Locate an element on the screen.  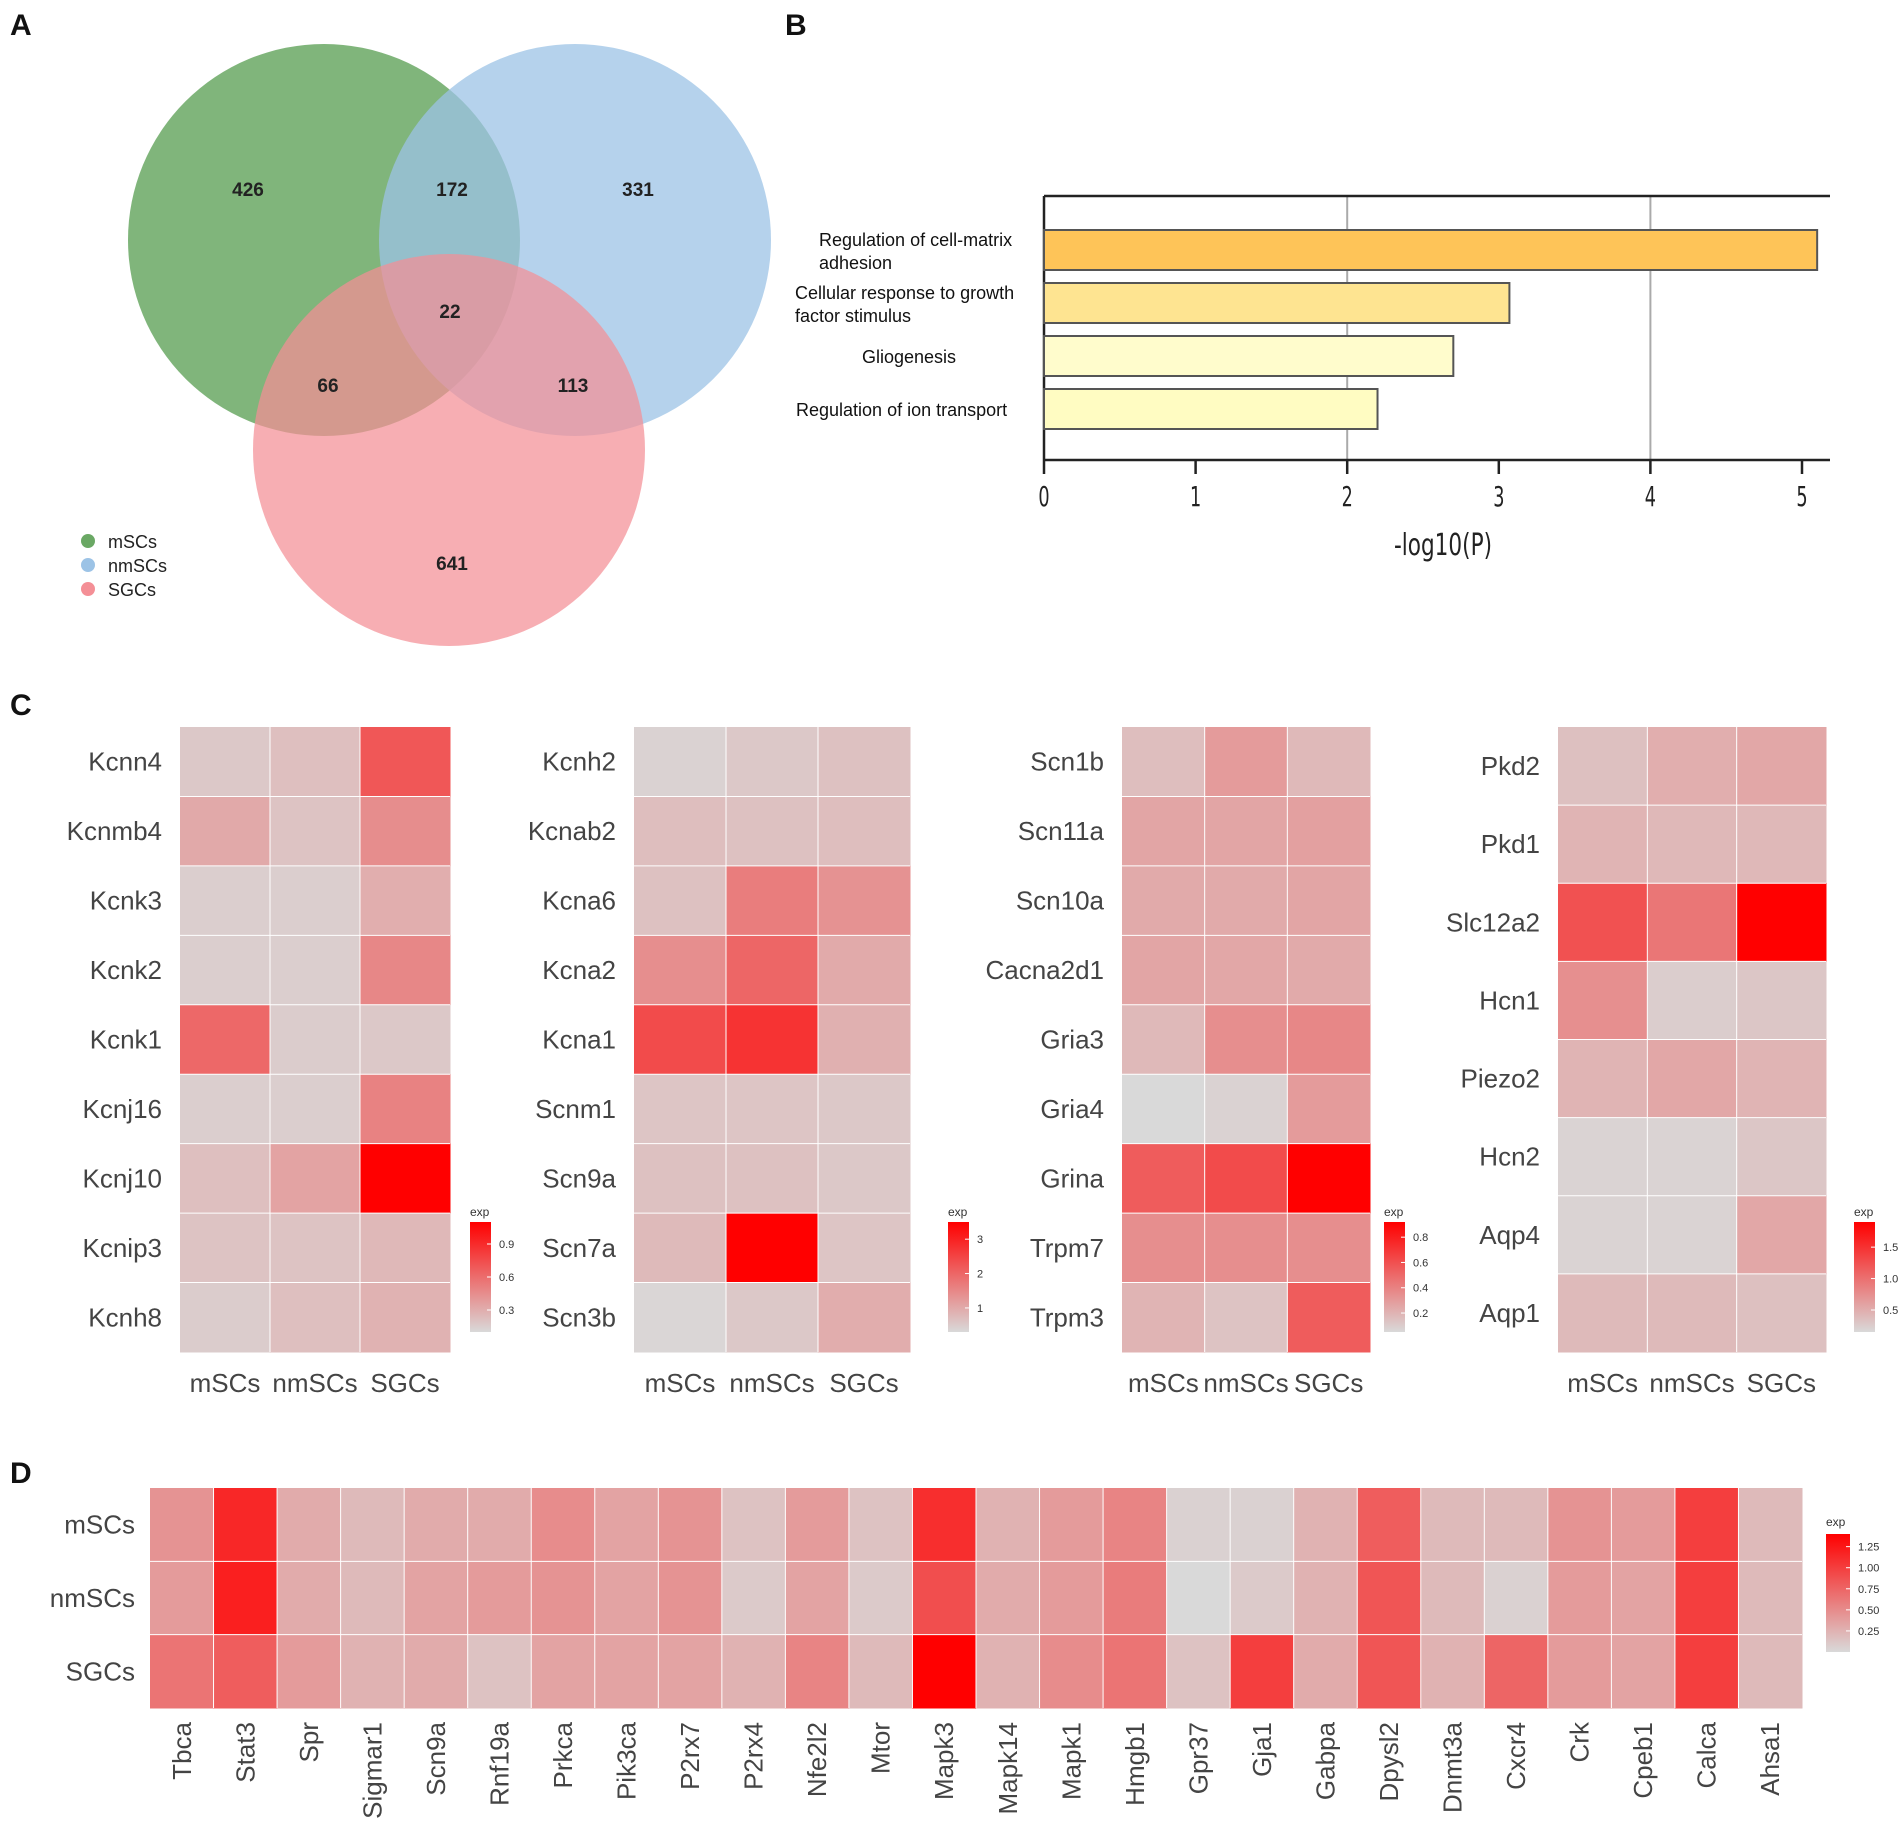
c1-cell-kcnk1-sgcs is located at coordinates (405, 1039).